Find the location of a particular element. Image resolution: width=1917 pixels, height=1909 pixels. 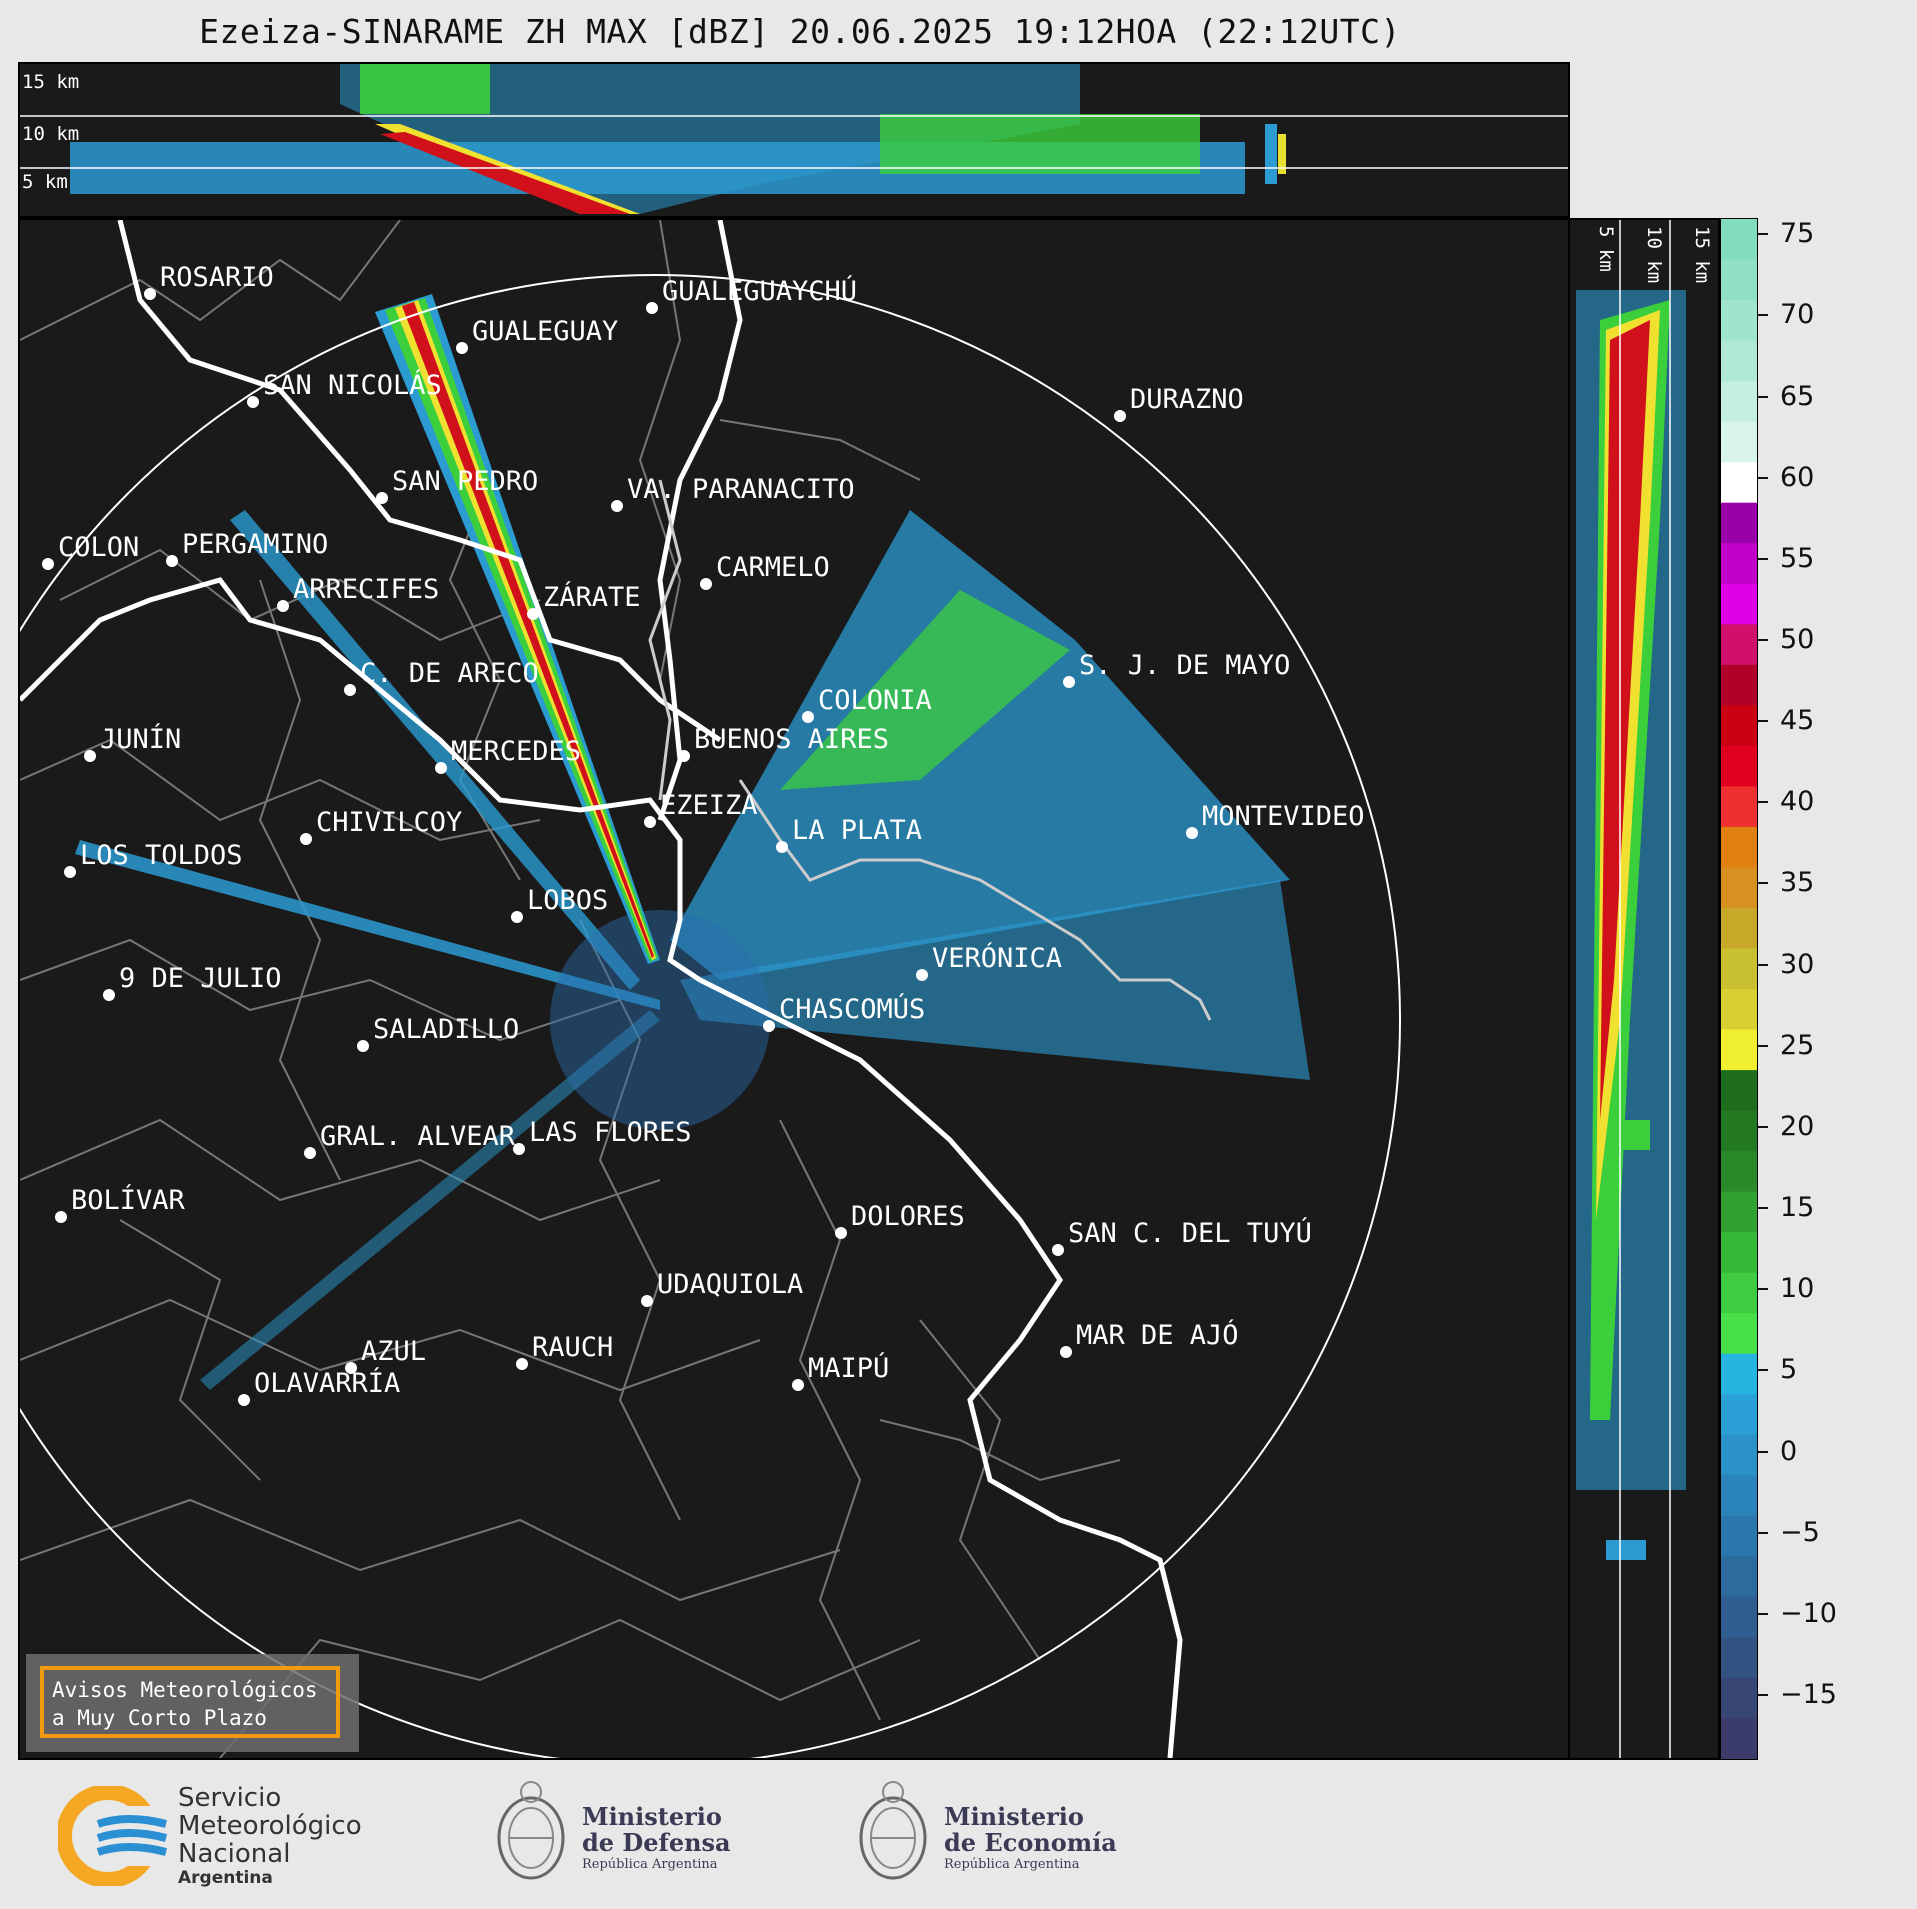

avisos-box: Avisos Meteorológicos a Muy Corto Plazo is located at coordinates (192, 1703).